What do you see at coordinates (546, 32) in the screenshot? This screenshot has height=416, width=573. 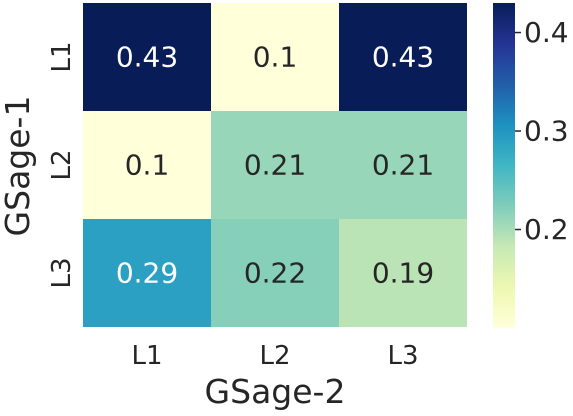 I see `colorbar-tick-label: 0.4` at bounding box center [546, 32].